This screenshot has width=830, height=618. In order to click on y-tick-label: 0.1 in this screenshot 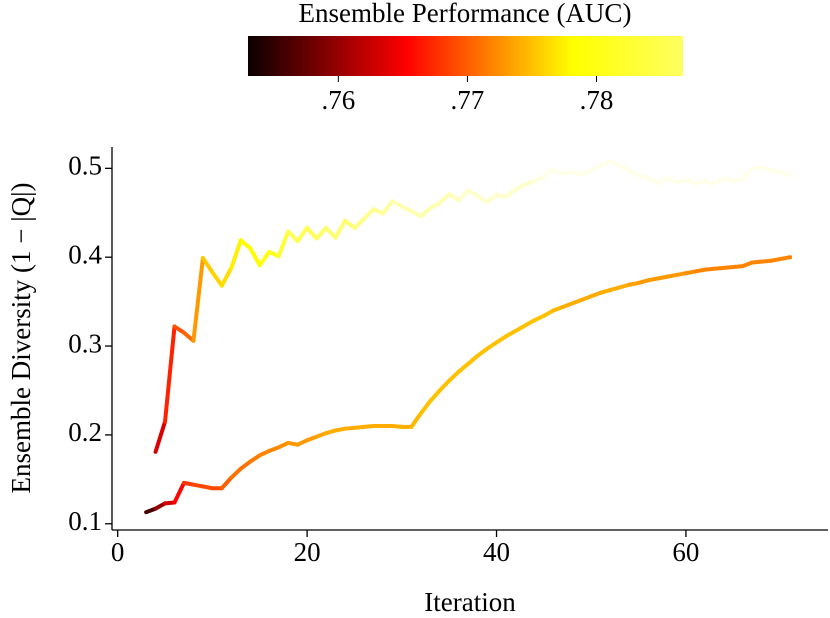, I will do `click(85, 521)`.